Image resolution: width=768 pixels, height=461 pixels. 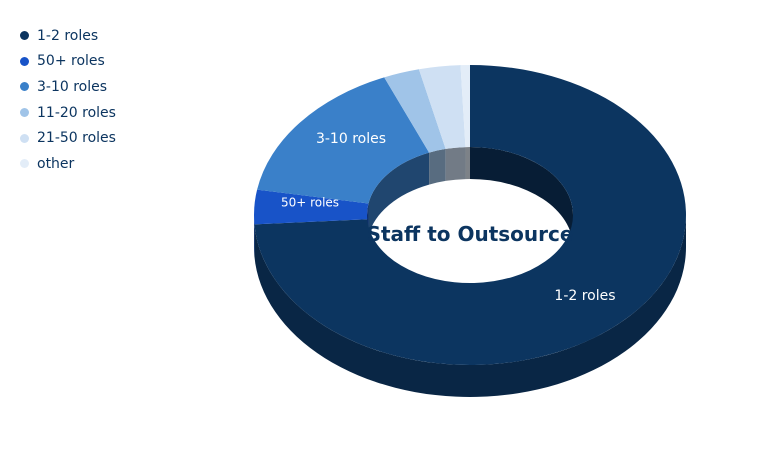 What do you see at coordinates (56, 163) in the screenshot?
I see `legend-label: other` at bounding box center [56, 163].